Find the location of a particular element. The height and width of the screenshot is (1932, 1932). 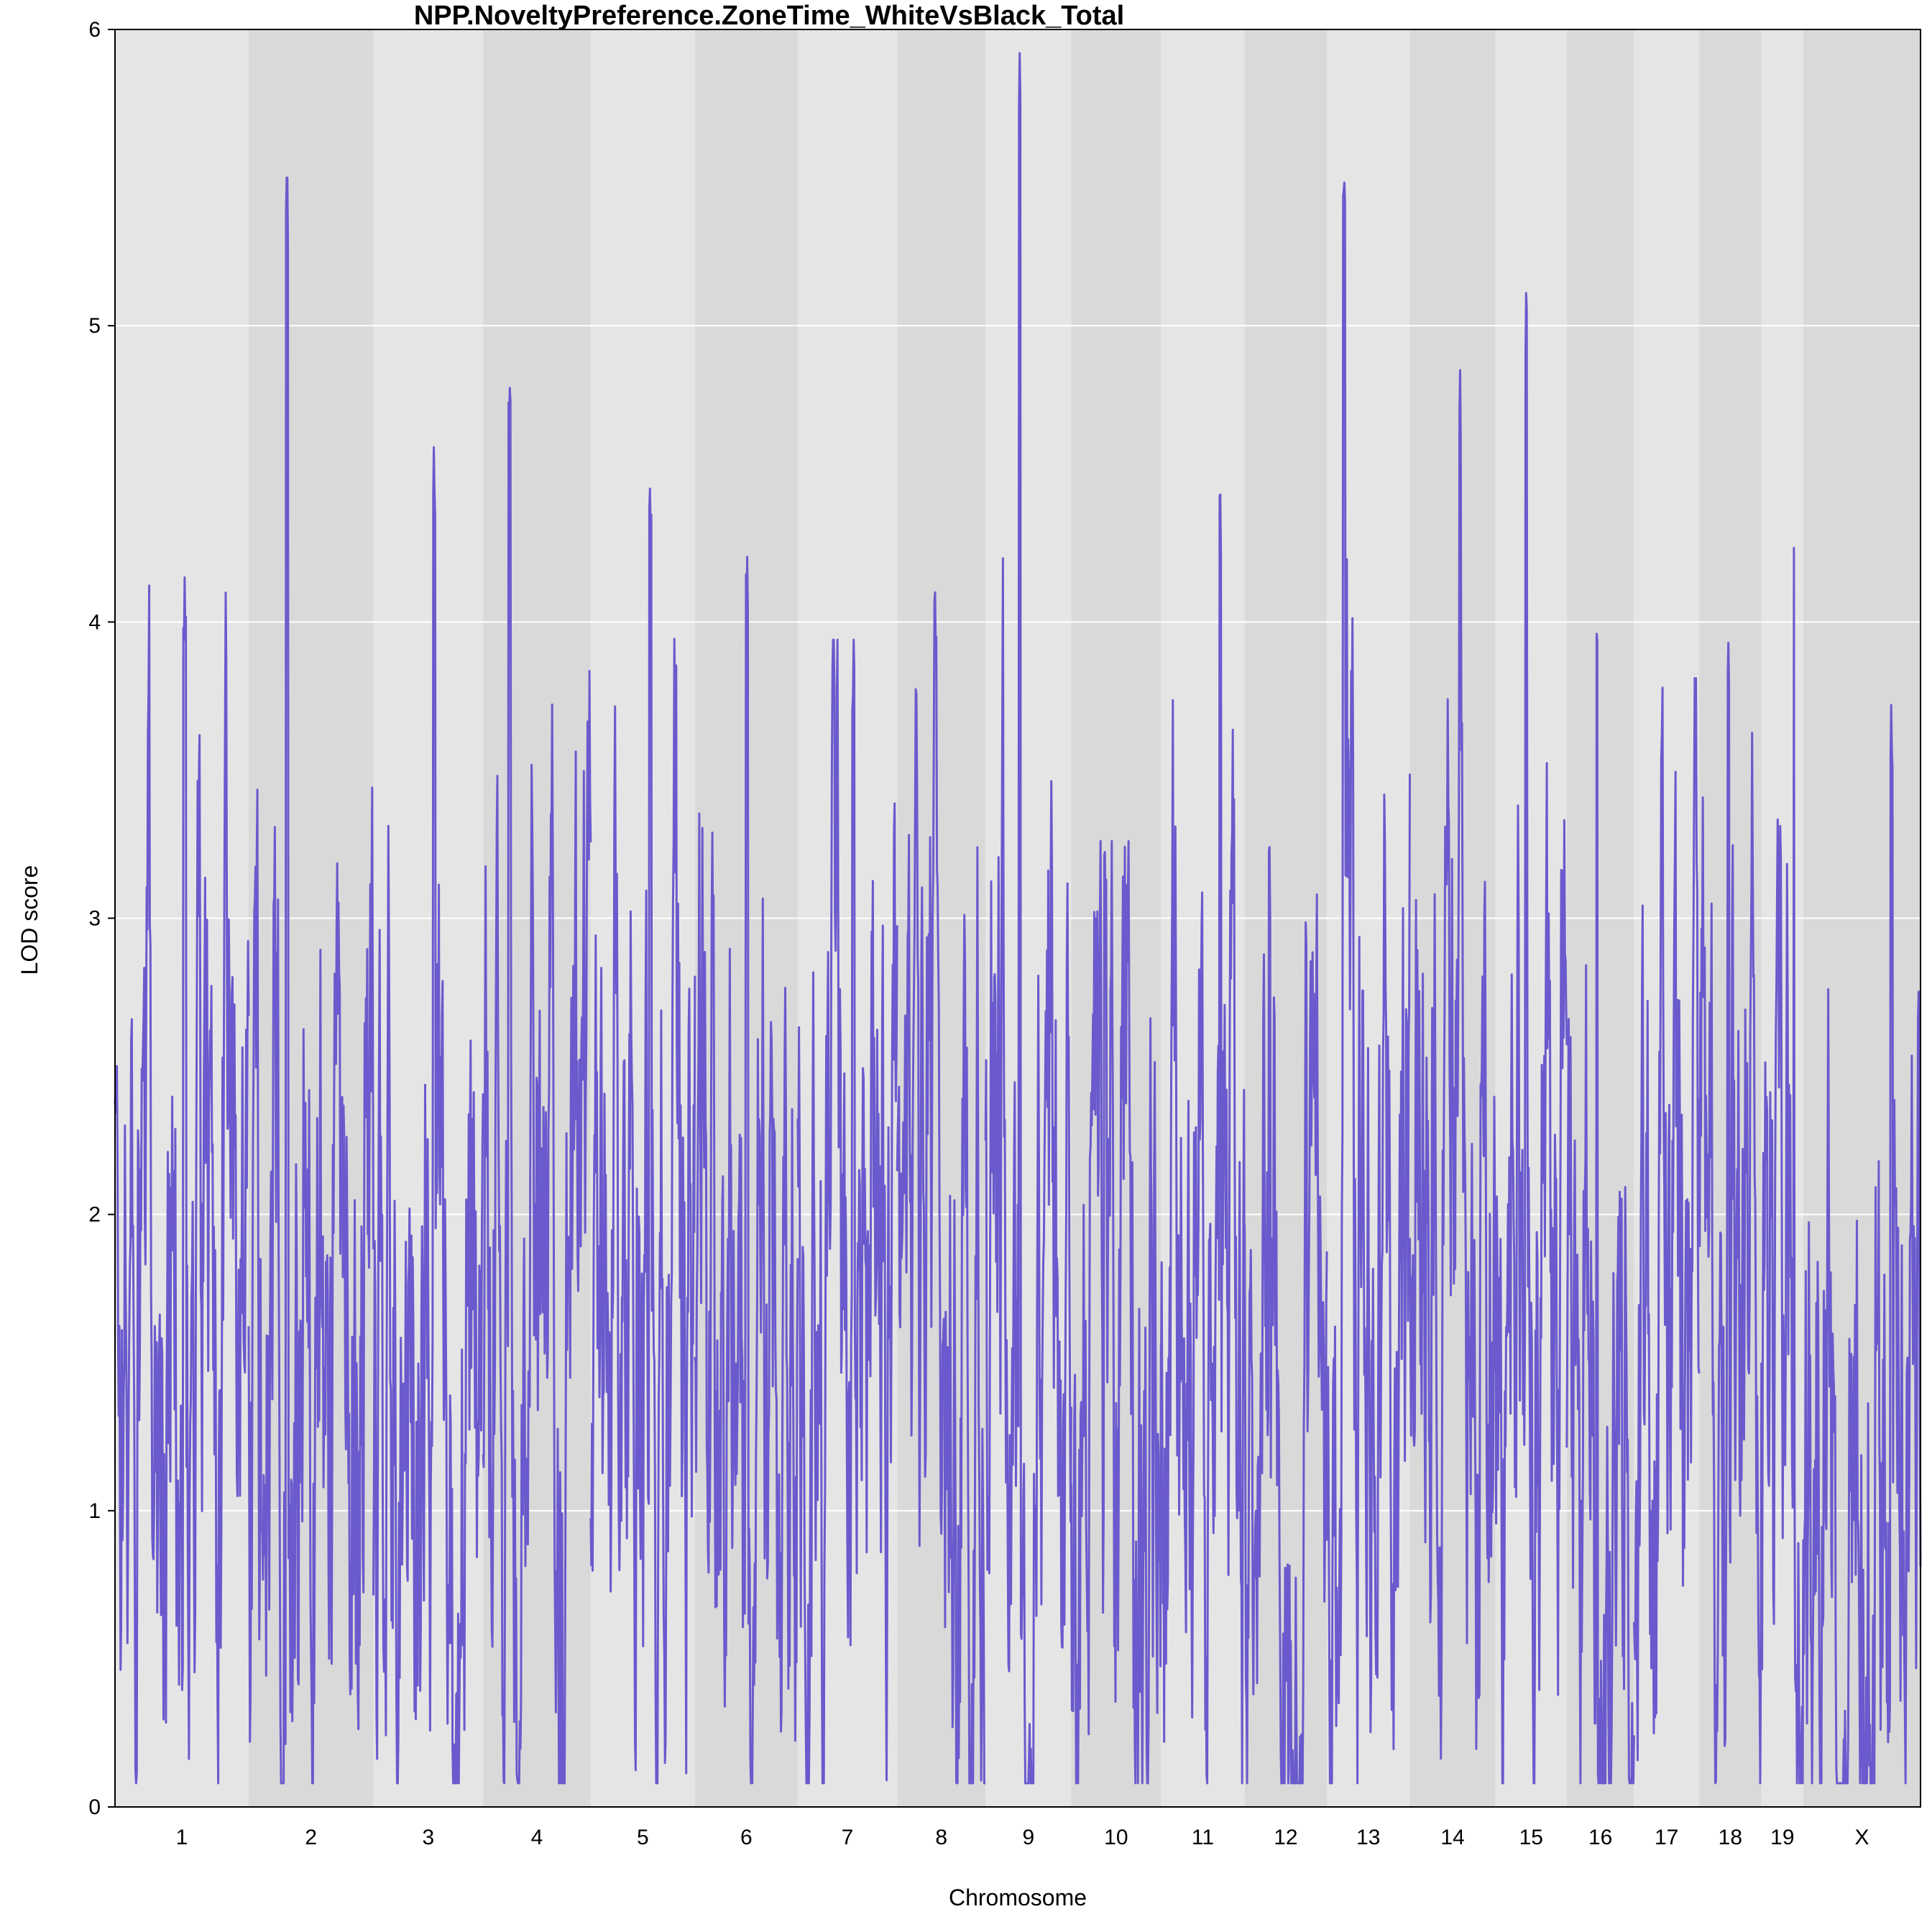

y-tick-label: 4 is located at coordinates (94, 622).